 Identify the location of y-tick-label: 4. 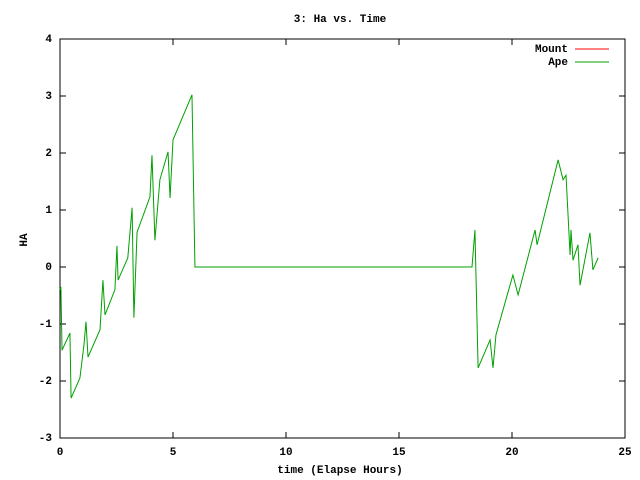
(48, 40).